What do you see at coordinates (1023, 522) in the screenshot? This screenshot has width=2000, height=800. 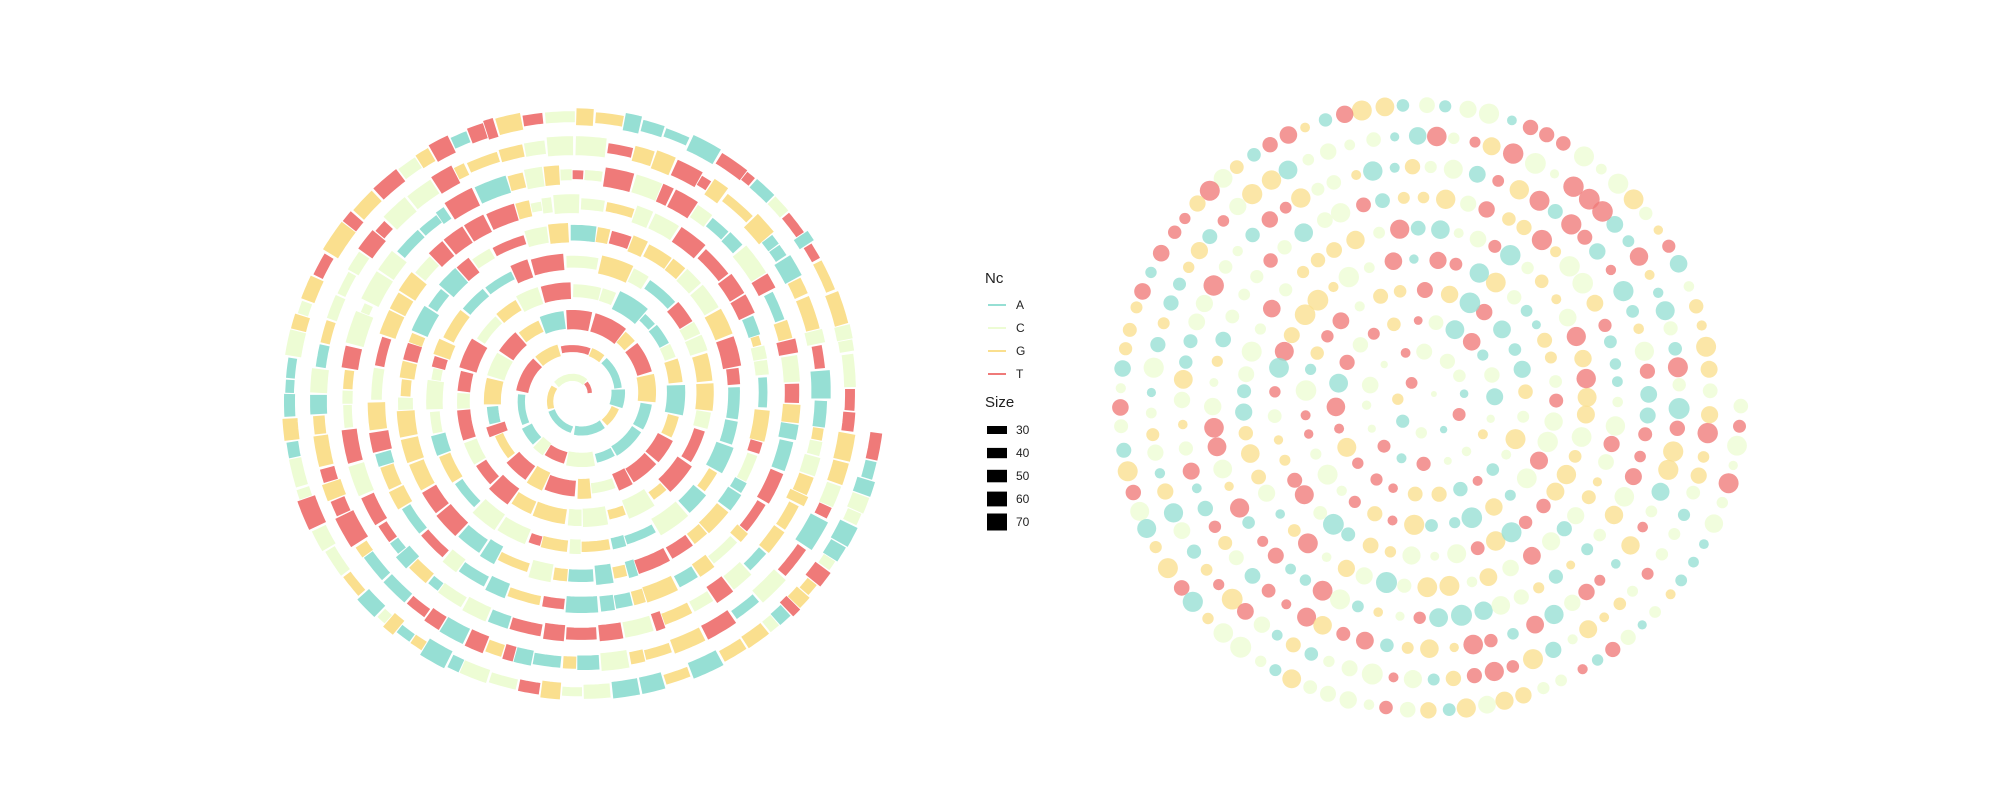 I see `legend-size-label-70: 70` at bounding box center [1023, 522].